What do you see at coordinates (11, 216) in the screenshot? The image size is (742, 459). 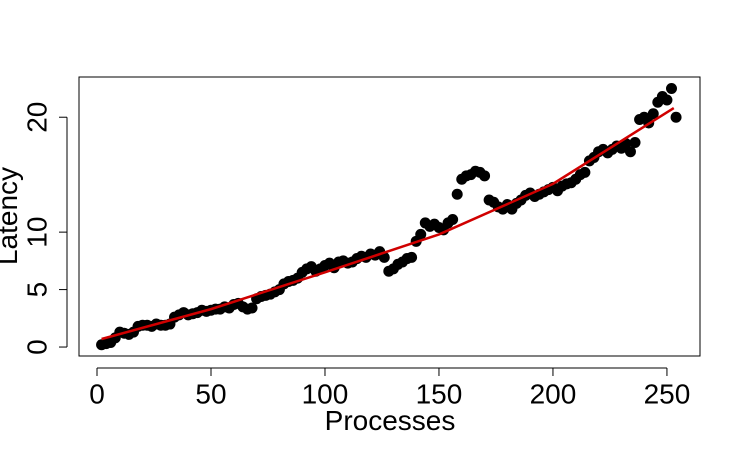 I see `y-axis-label: Latency` at bounding box center [11, 216].